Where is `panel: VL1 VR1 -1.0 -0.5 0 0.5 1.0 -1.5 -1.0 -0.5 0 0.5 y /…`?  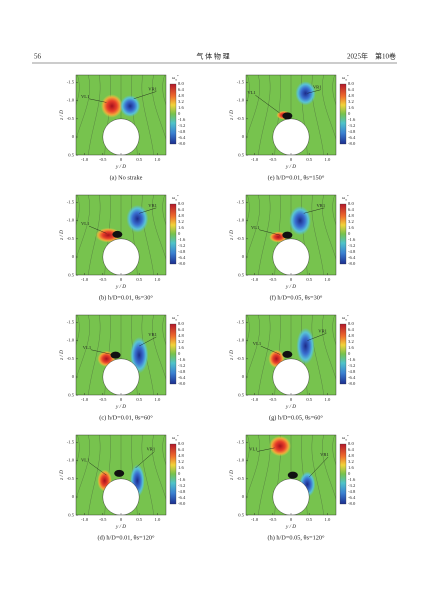
panel: VL1 VR1 -1.0 -0.5 0 0.5 1.0 -1.5 -1.0 -0.5 0 0.5 y /… is located at coordinates (292, 488).